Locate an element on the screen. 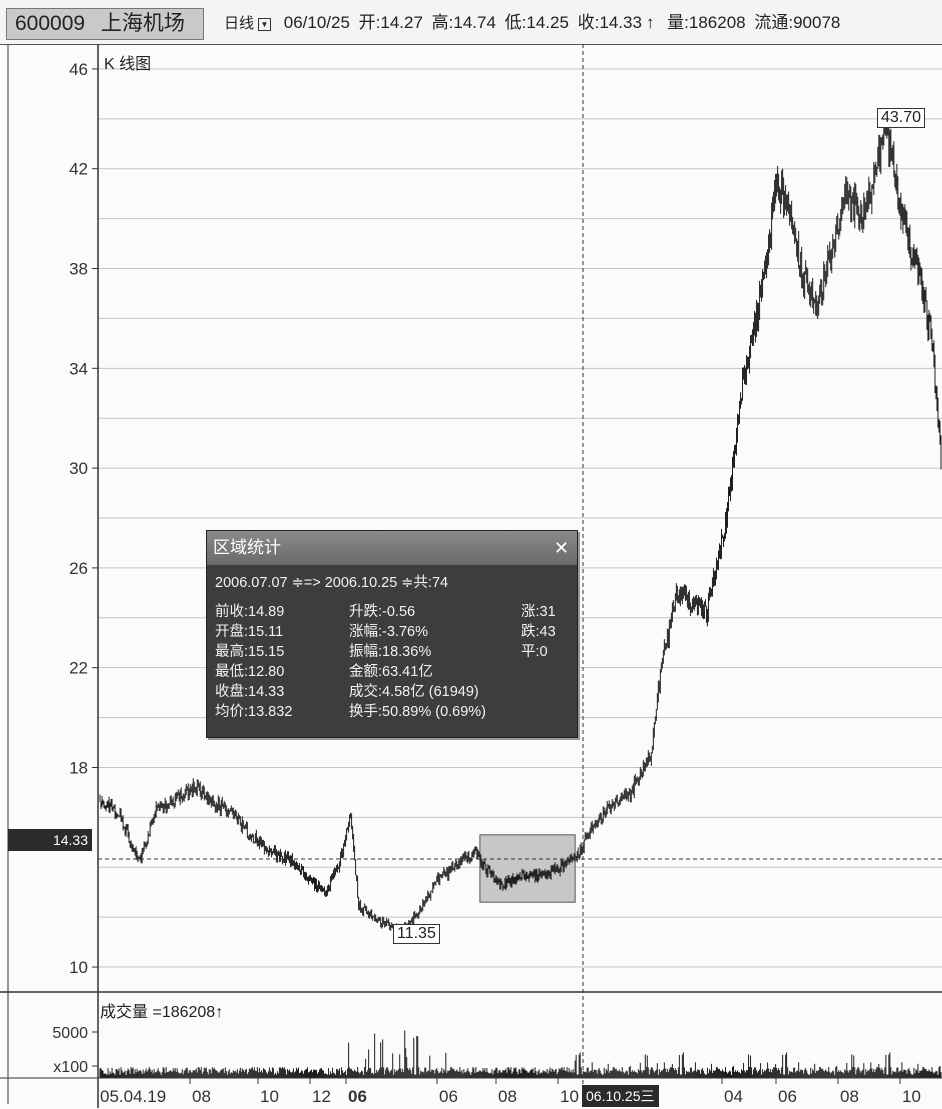  quote-close: 收:14.33 ↑ is located at coordinates (618, 22).